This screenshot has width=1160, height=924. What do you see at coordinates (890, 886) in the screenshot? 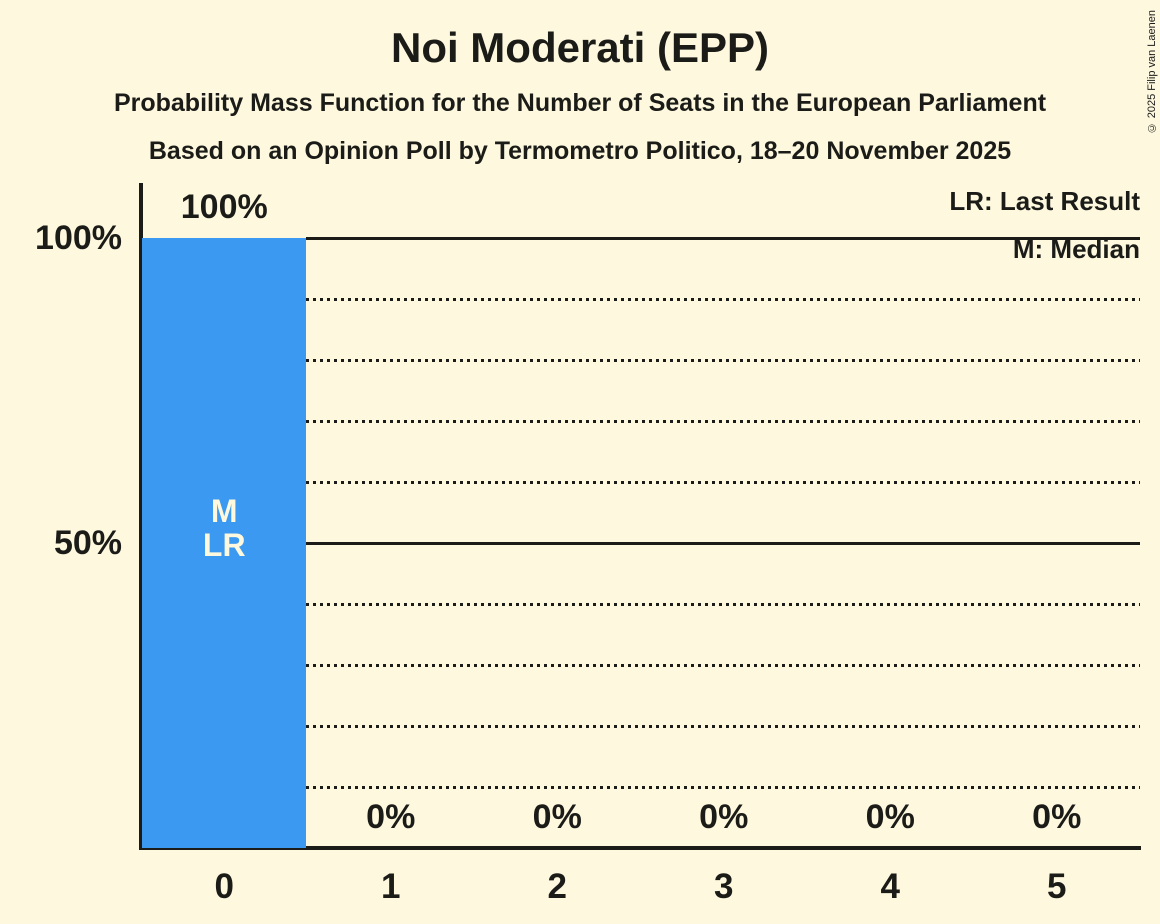
I see `x-tick-label-4: 4` at bounding box center [890, 886].